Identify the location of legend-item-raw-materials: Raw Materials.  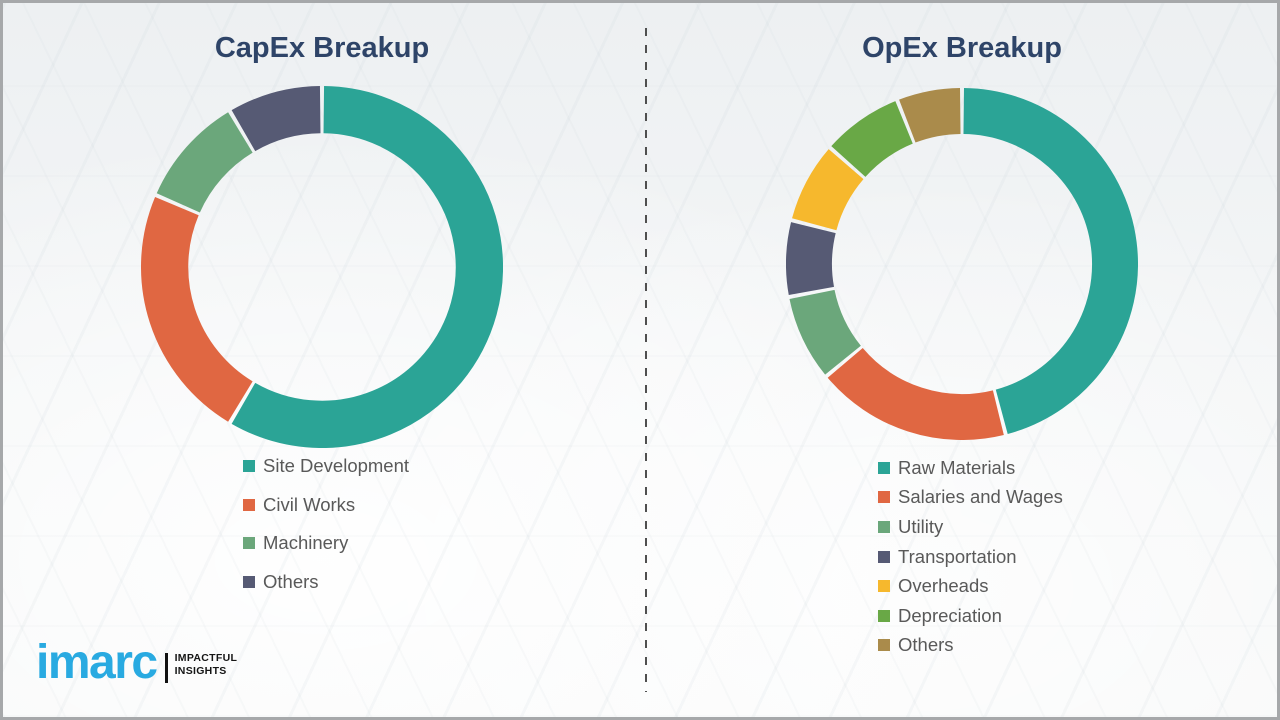
(970, 468).